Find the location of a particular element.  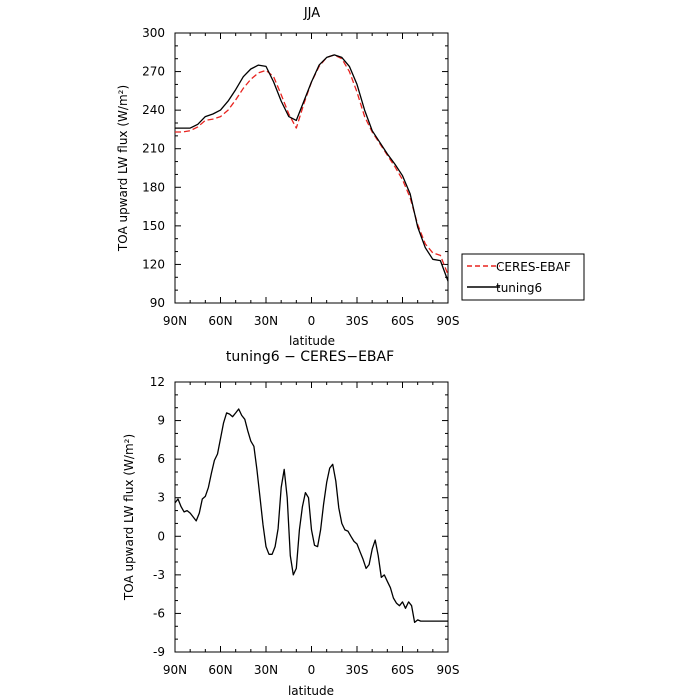

legend-tuning6-label: tuning6 is located at coordinates (519, 288).